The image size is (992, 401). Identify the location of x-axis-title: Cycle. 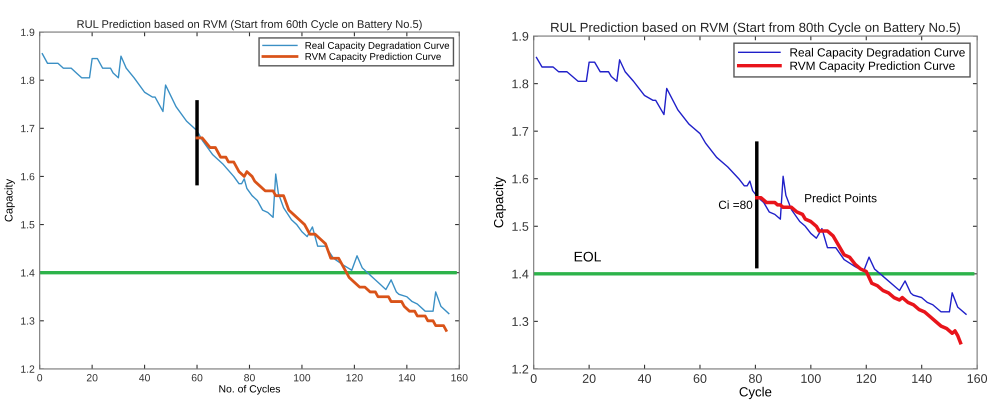
(756, 393).